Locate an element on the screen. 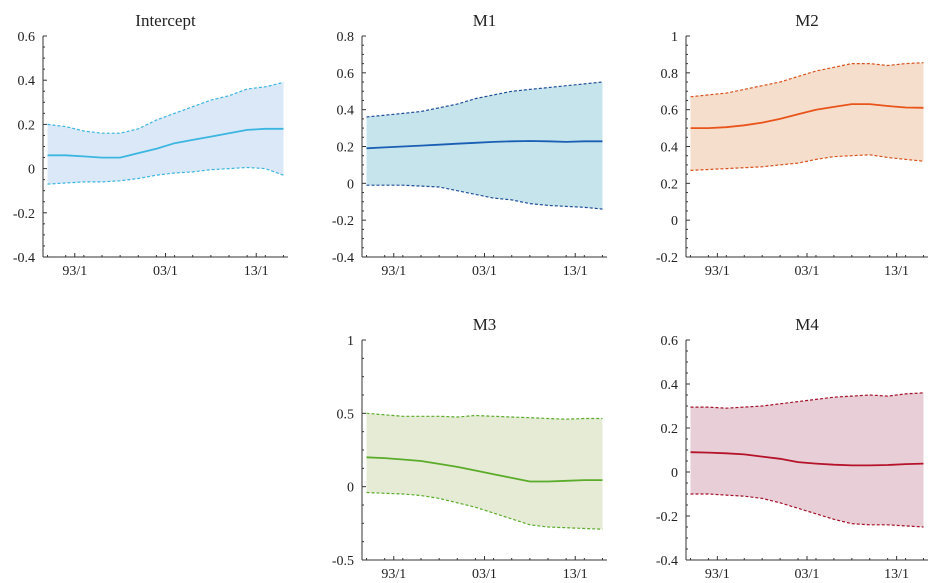 The width and height of the screenshot is (928, 583). panel-intercept: -0.4 -0.2 0 0.2 0.4 0.6 93/1 03/1 13/1 Intercept is located at coordinates (150, 145).